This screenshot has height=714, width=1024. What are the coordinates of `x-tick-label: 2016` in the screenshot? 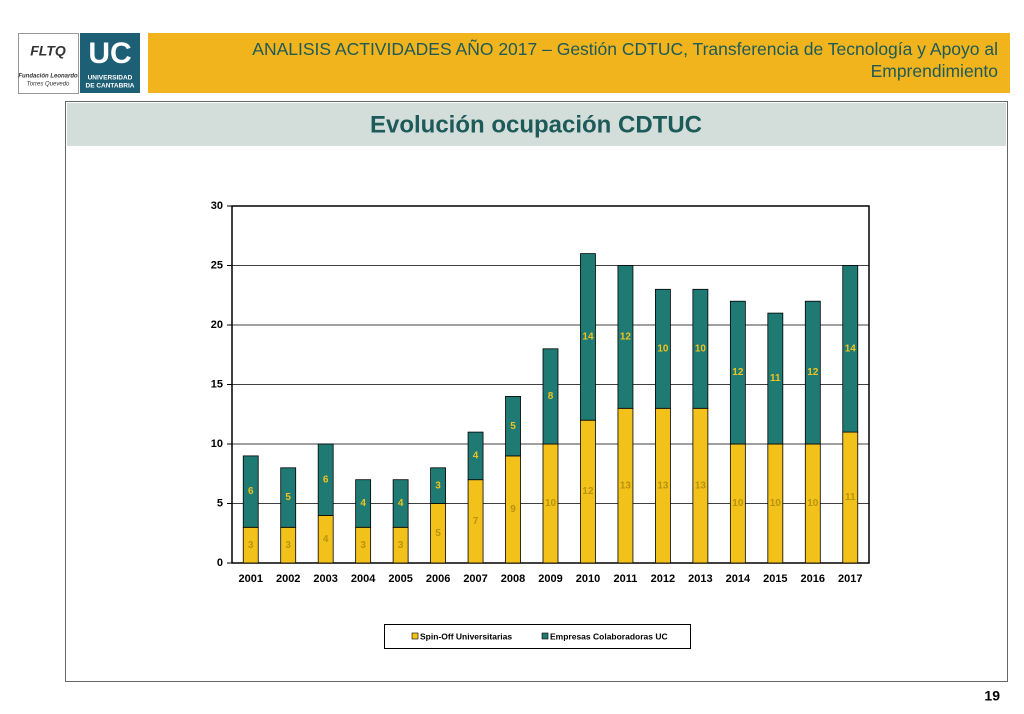 It's located at (813, 579).